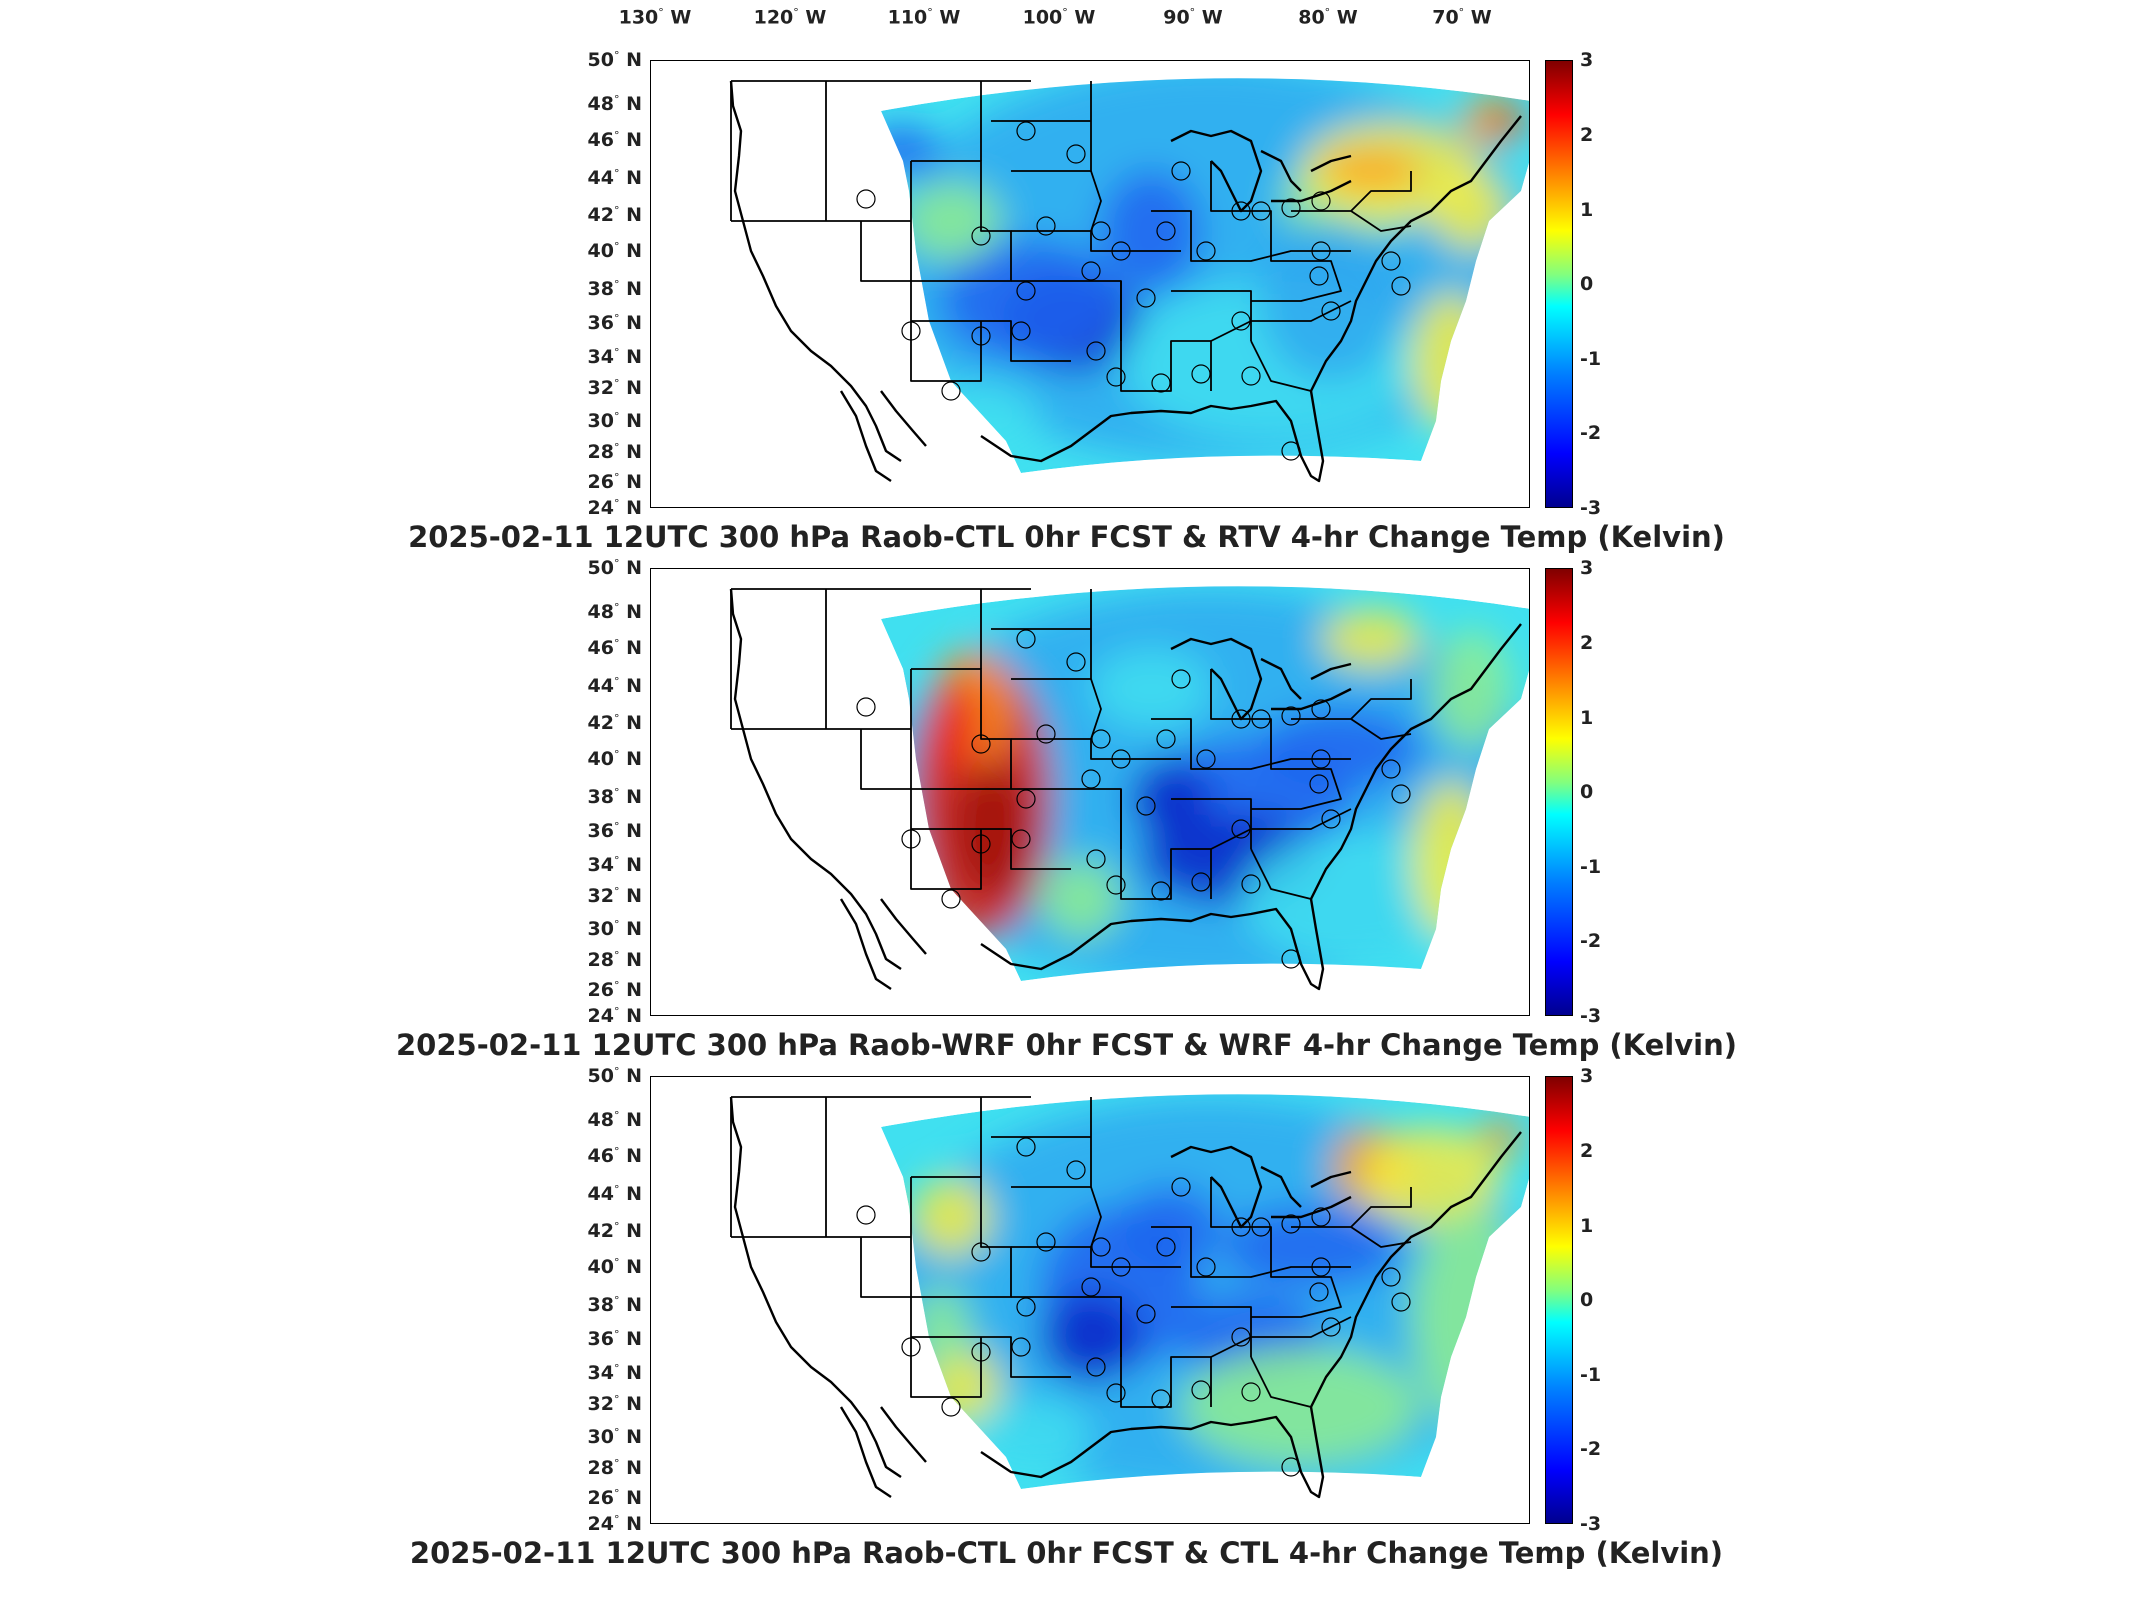  What do you see at coordinates (1462, 17) in the screenshot?
I see `lon-label: 70° W` at bounding box center [1462, 17].